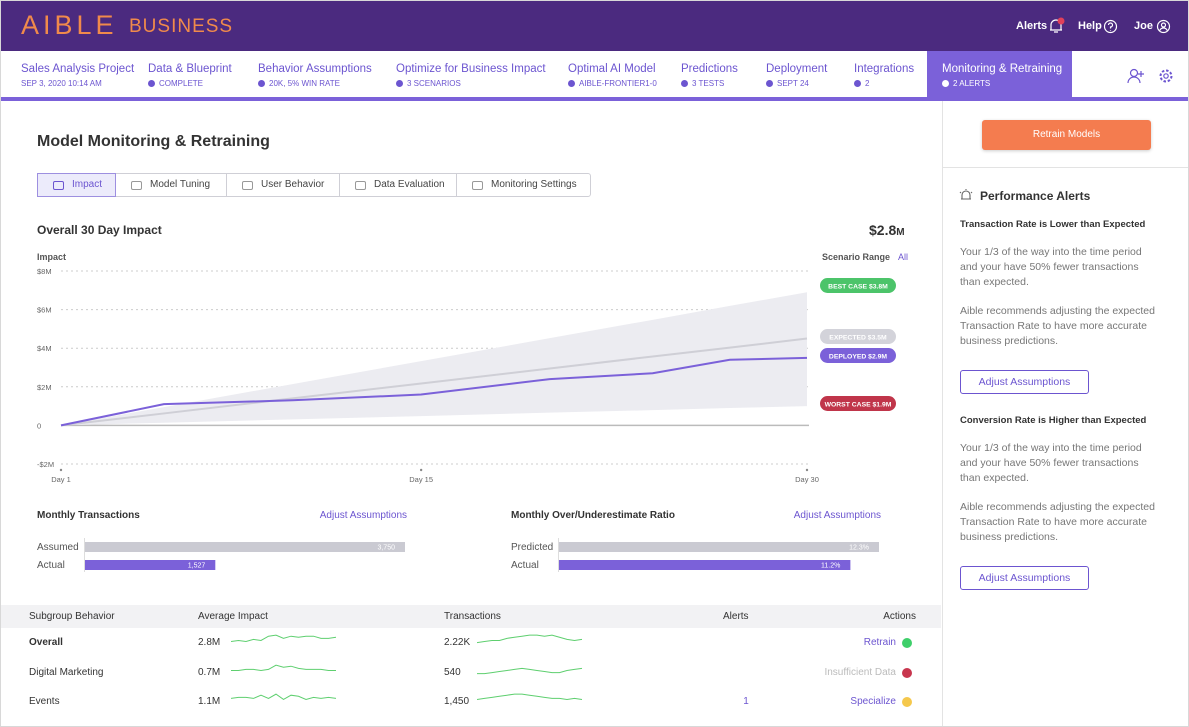 The height and width of the screenshot is (727, 1189). What do you see at coordinates (1032, 26) in the screenshot?
I see `alerts-link: Alerts` at bounding box center [1032, 26].